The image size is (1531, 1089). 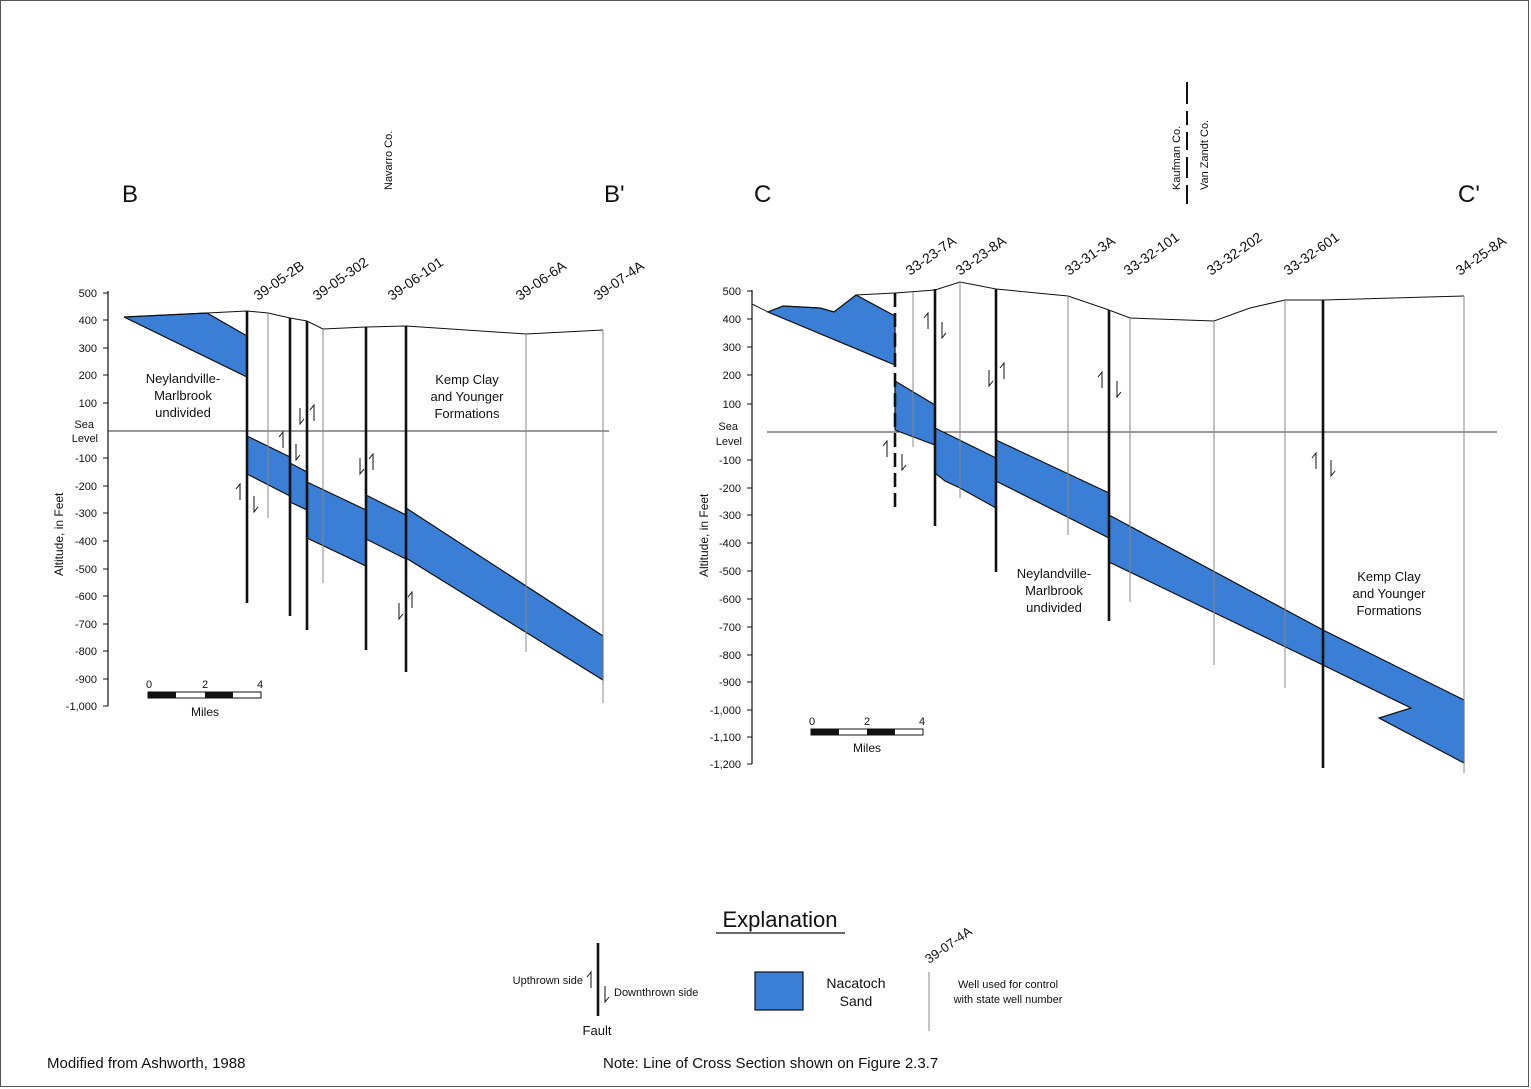 I want to click on section-c-county-left: Kaufman Co., so click(x=1177, y=158).